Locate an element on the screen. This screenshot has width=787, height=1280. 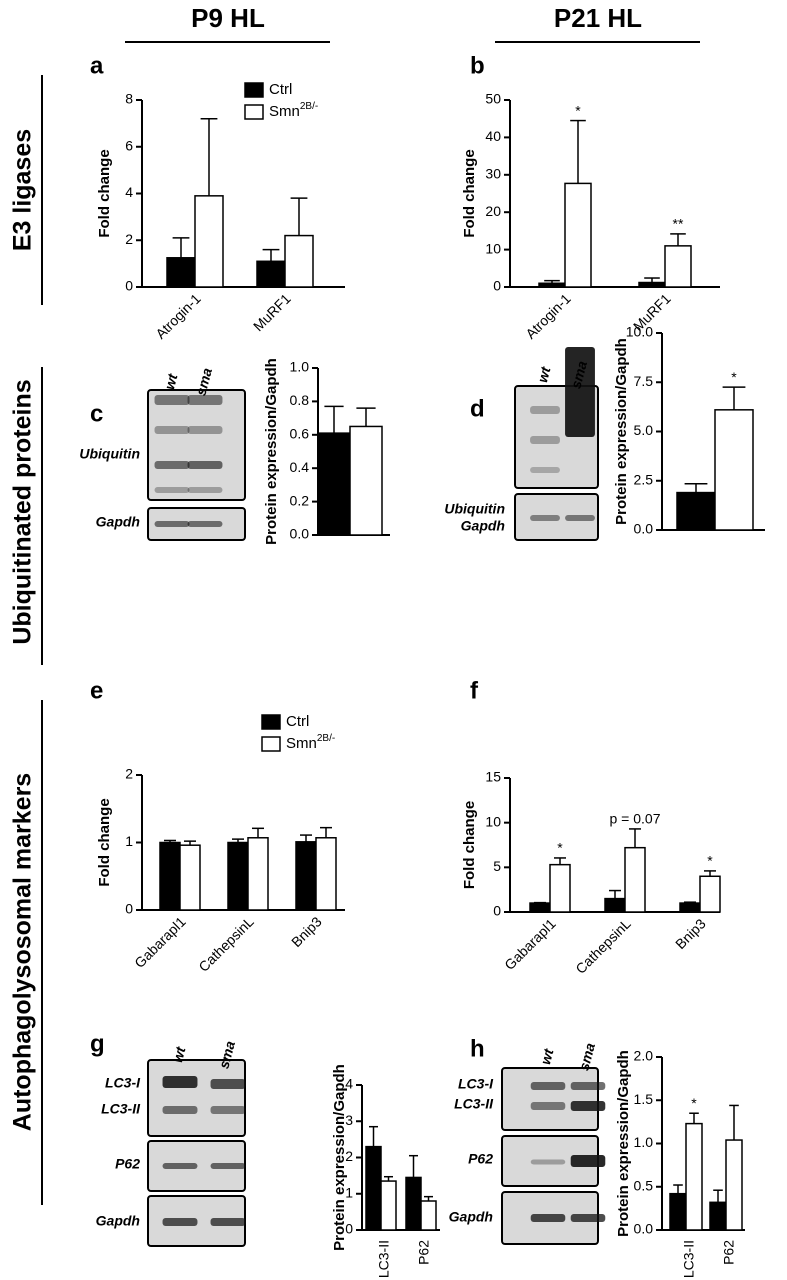
y-tick-label: 2 is located at coordinates (129, 774).